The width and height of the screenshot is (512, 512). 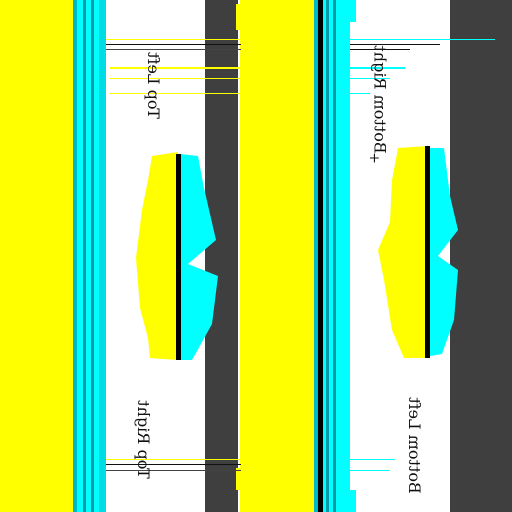 I want to click on dark-band-right, so click(x=481, y=256).